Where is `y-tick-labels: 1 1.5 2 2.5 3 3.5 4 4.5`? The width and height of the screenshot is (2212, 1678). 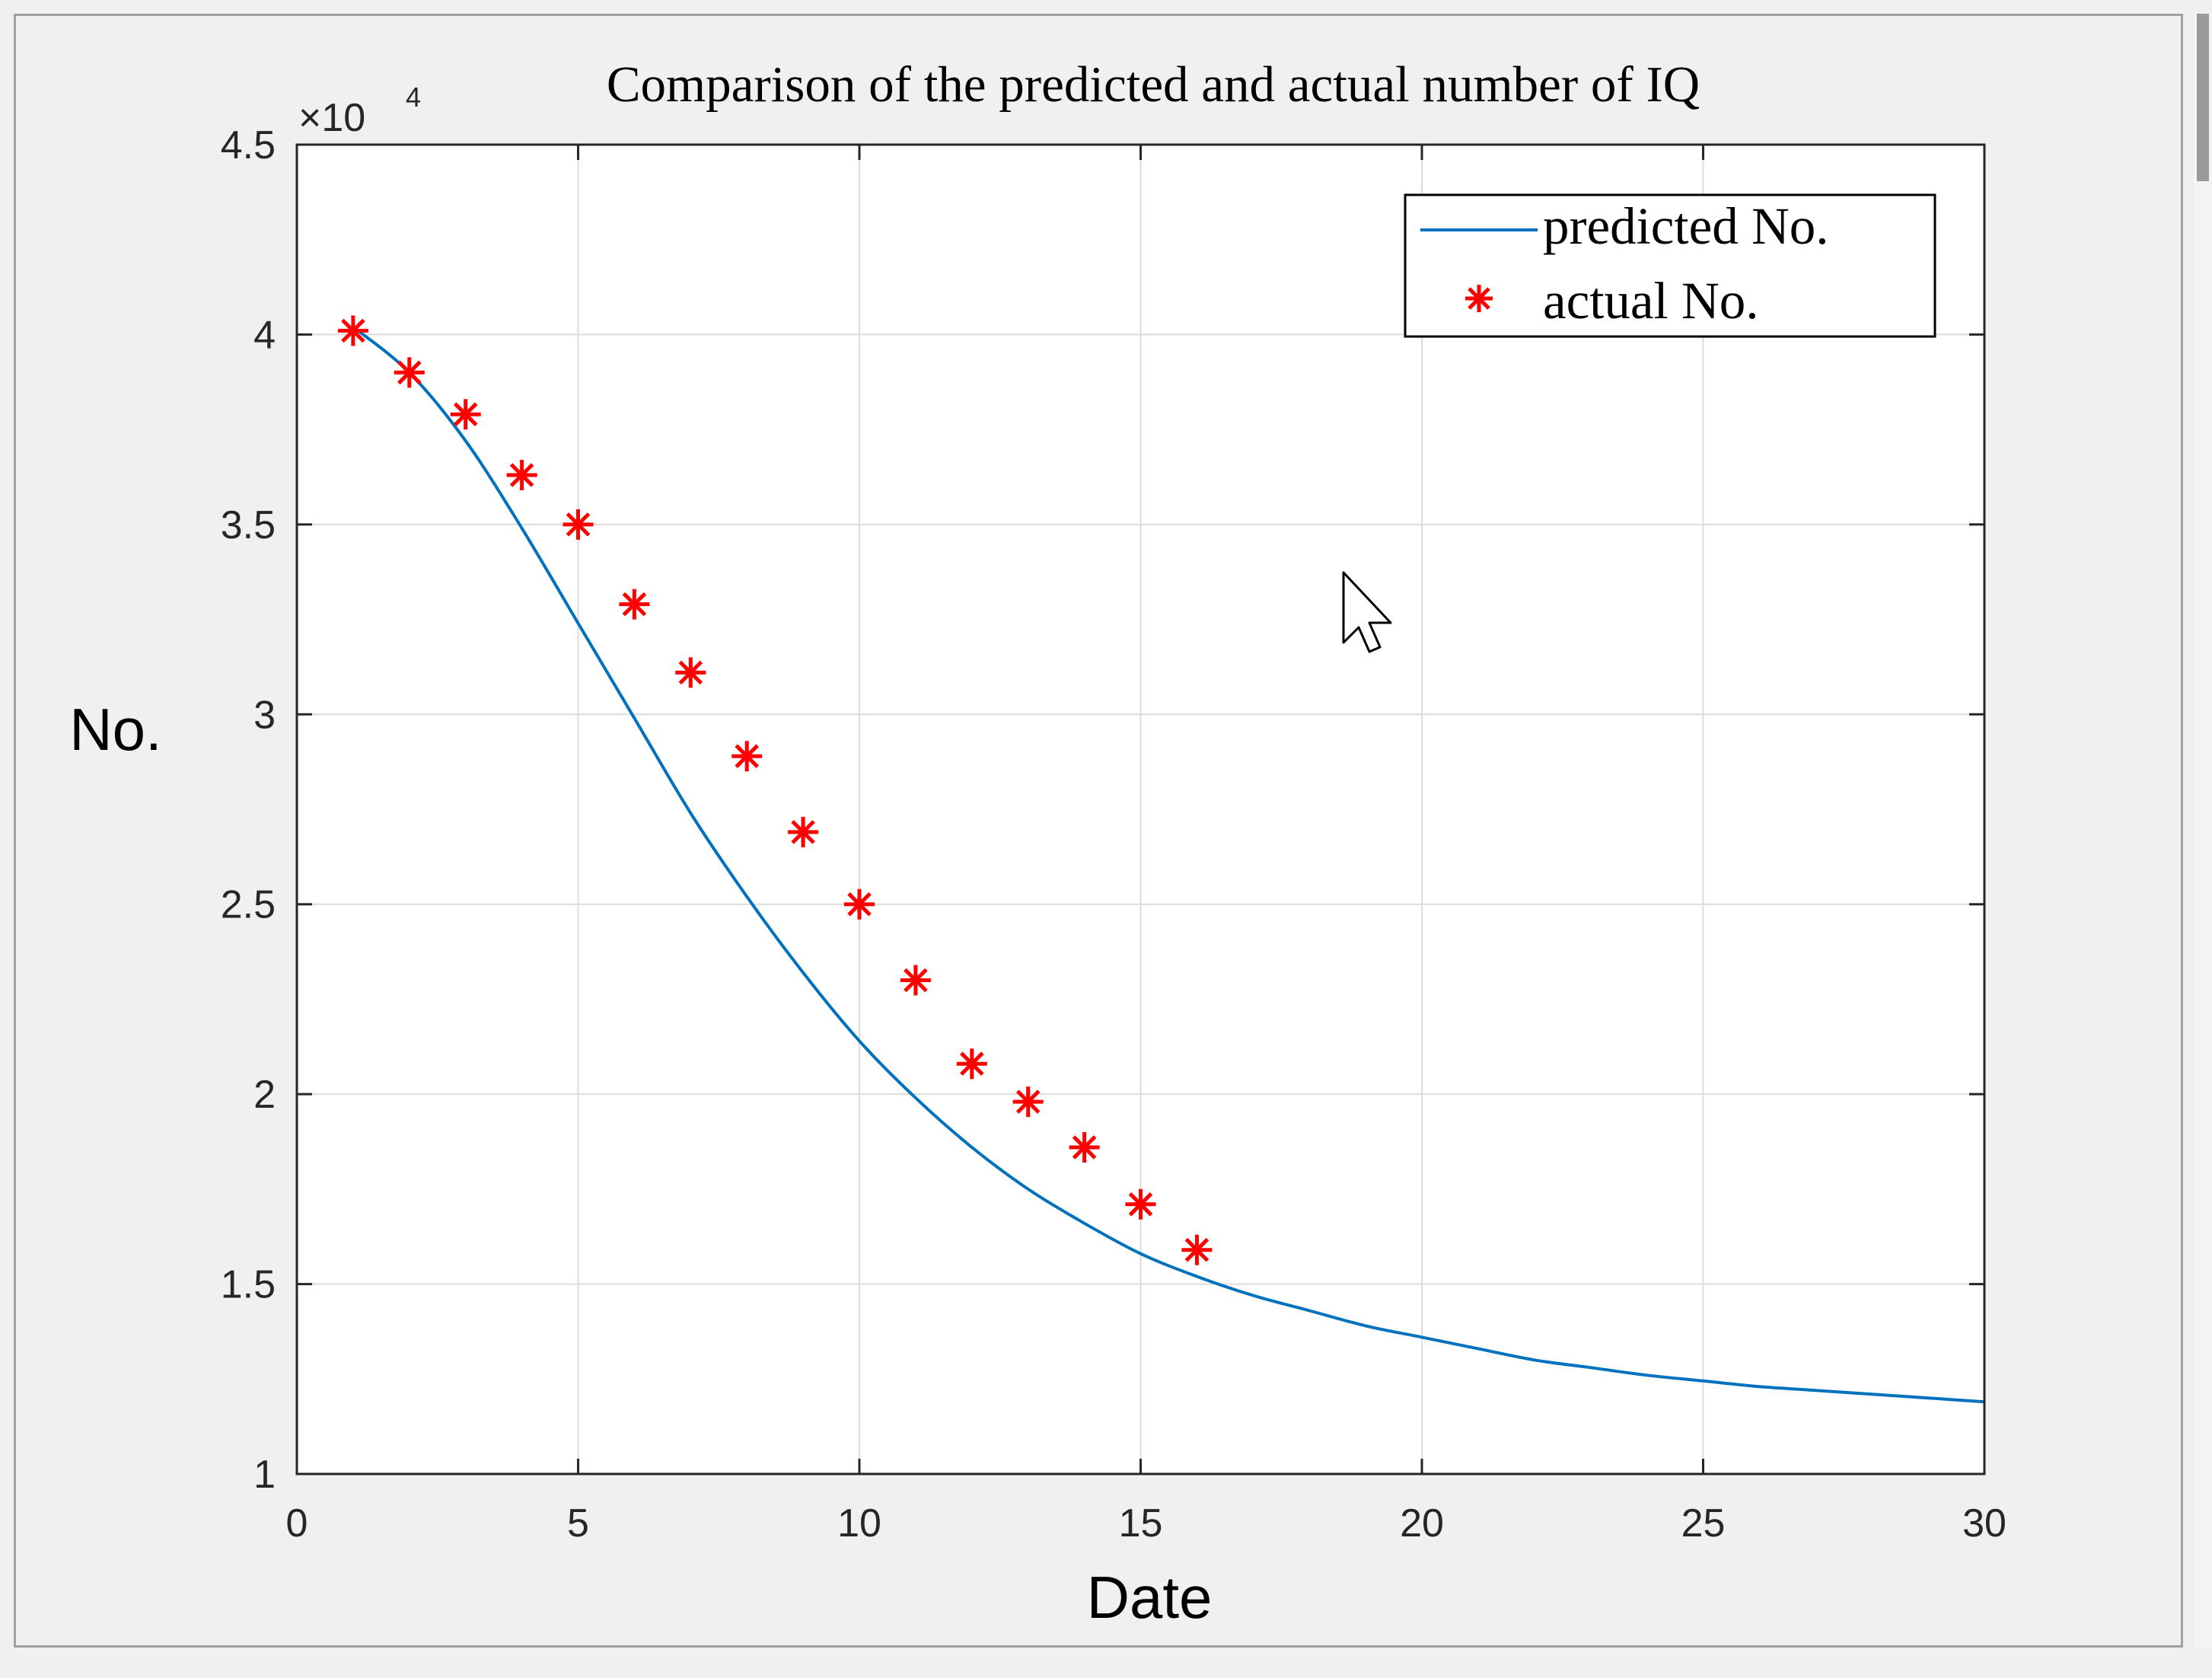 y-tick-labels: 1 1.5 2 2.5 3 3.5 4 4.5 is located at coordinates (248, 810).